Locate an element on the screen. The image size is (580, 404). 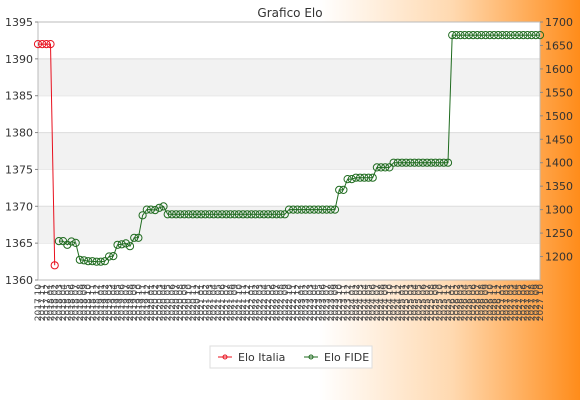
x-tick-label: 2026 07 is located at coordinates (478, 302).